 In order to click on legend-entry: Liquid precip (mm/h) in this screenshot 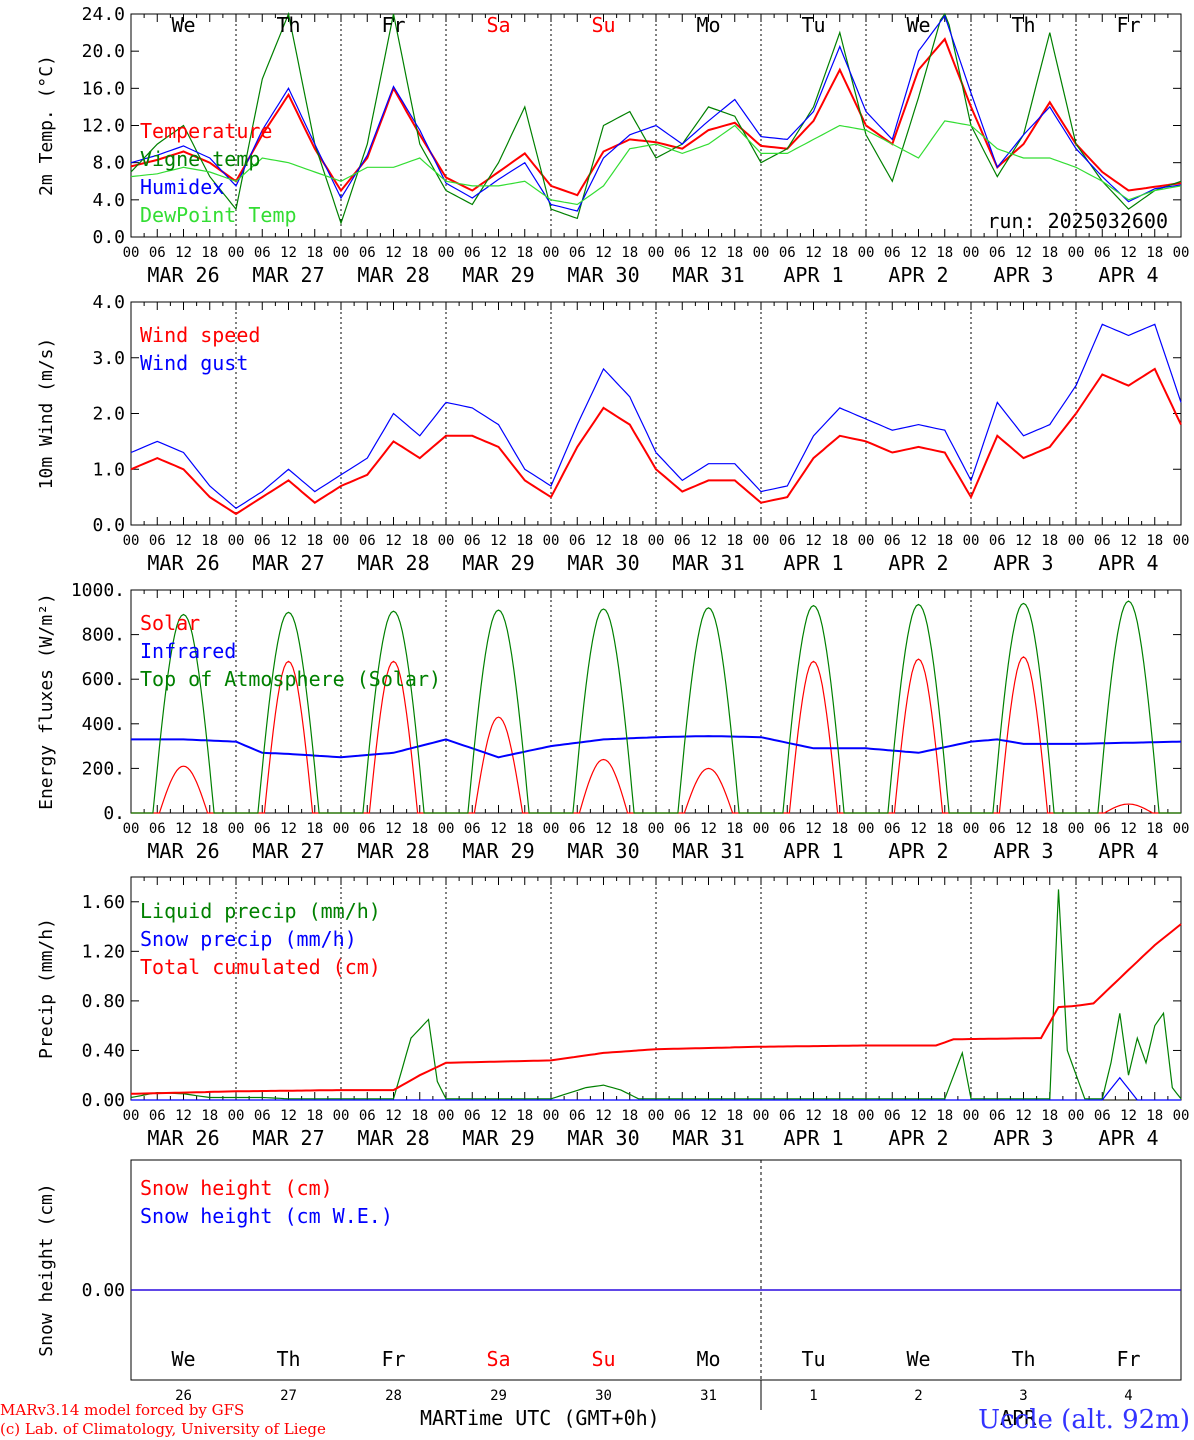, I will do `click(260, 911)`.